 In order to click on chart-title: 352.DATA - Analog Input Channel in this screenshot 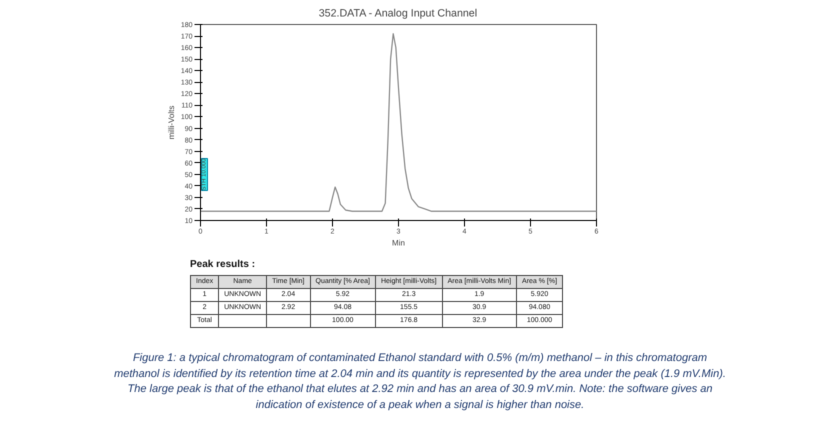, I will do `click(398, 14)`.